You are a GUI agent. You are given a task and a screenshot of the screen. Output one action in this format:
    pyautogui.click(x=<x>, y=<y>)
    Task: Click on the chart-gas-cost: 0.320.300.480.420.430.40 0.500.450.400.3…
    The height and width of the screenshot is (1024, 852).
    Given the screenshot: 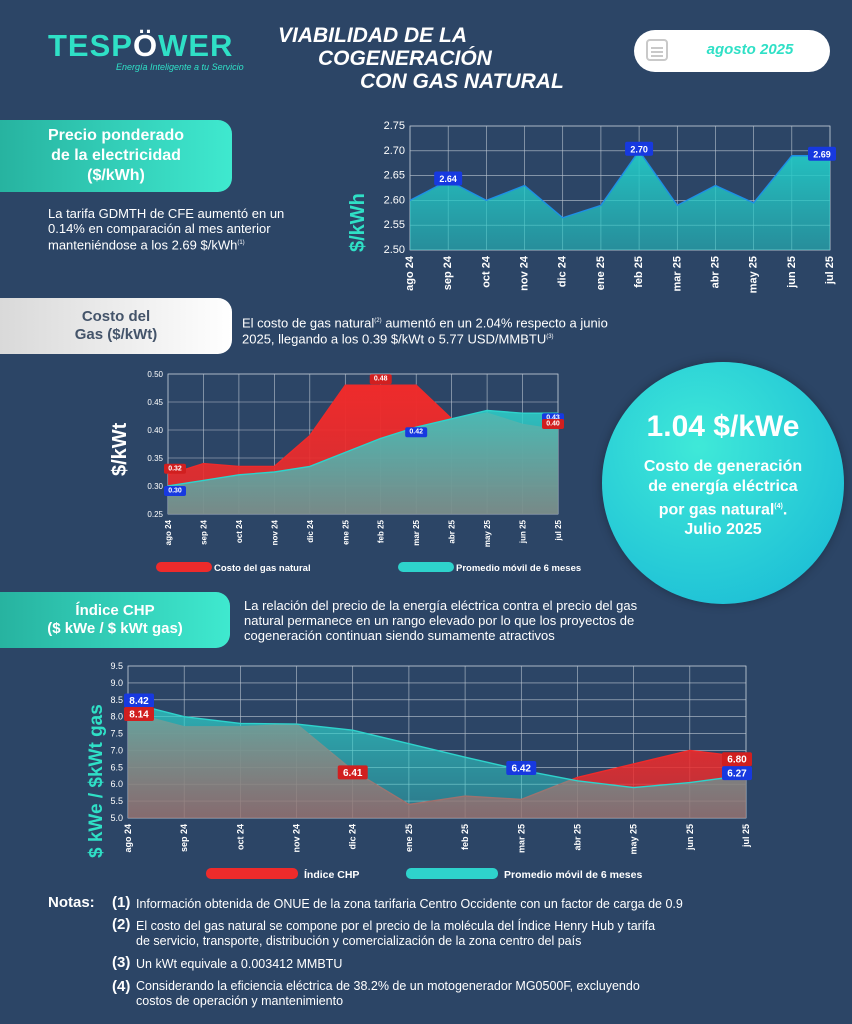 What is the action you would take?
    pyautogui.click(x=345, y=472)
    